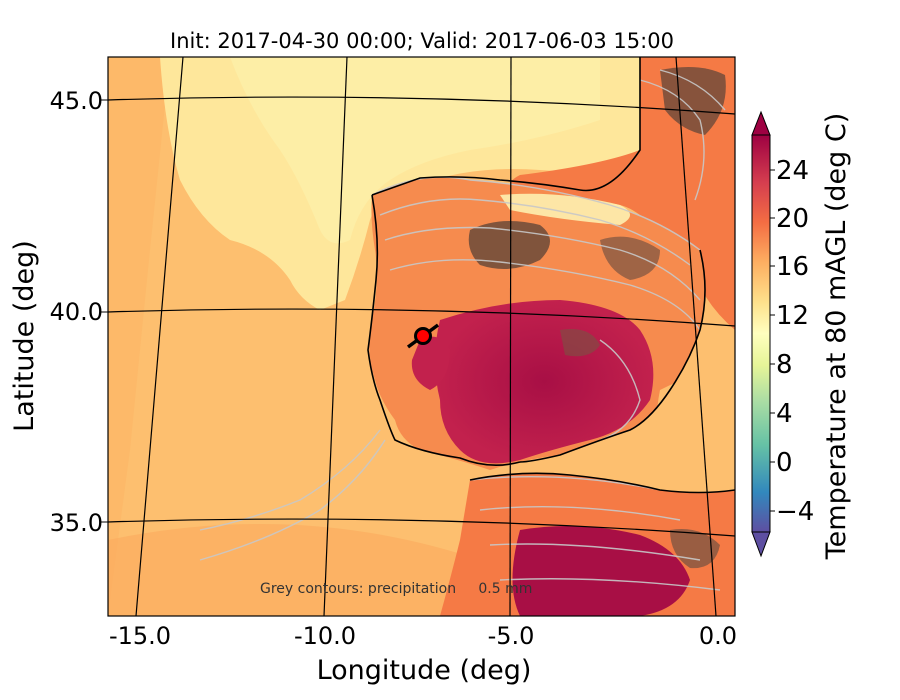 The height and width of the screenshot is (700, 900). What do you see at coordinates (76, 101) in the screenshot?
I see `y-tick-45: 45.0` at bounding box center [76, 101].